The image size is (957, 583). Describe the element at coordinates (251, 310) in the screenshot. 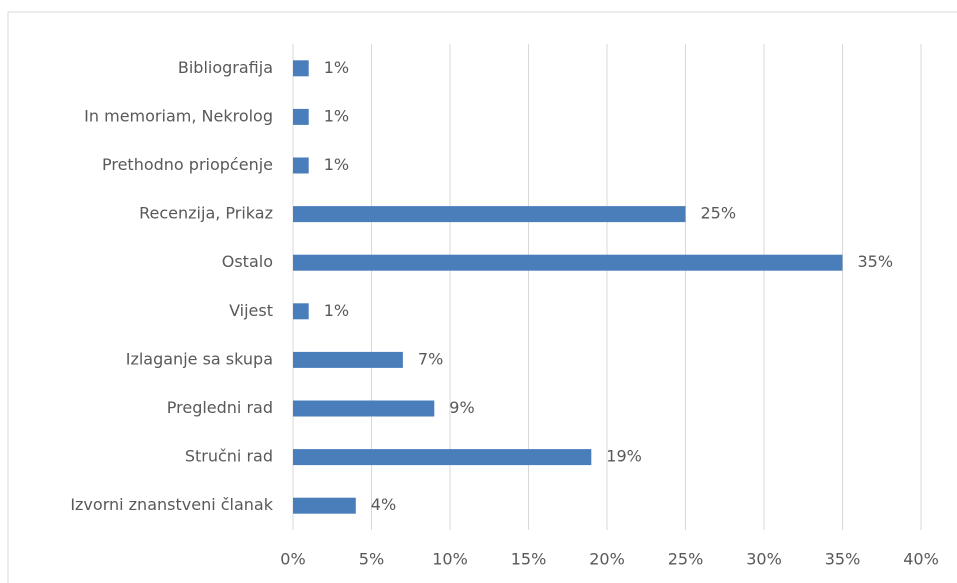

I see `y-tick-label: Vijest` at that location.